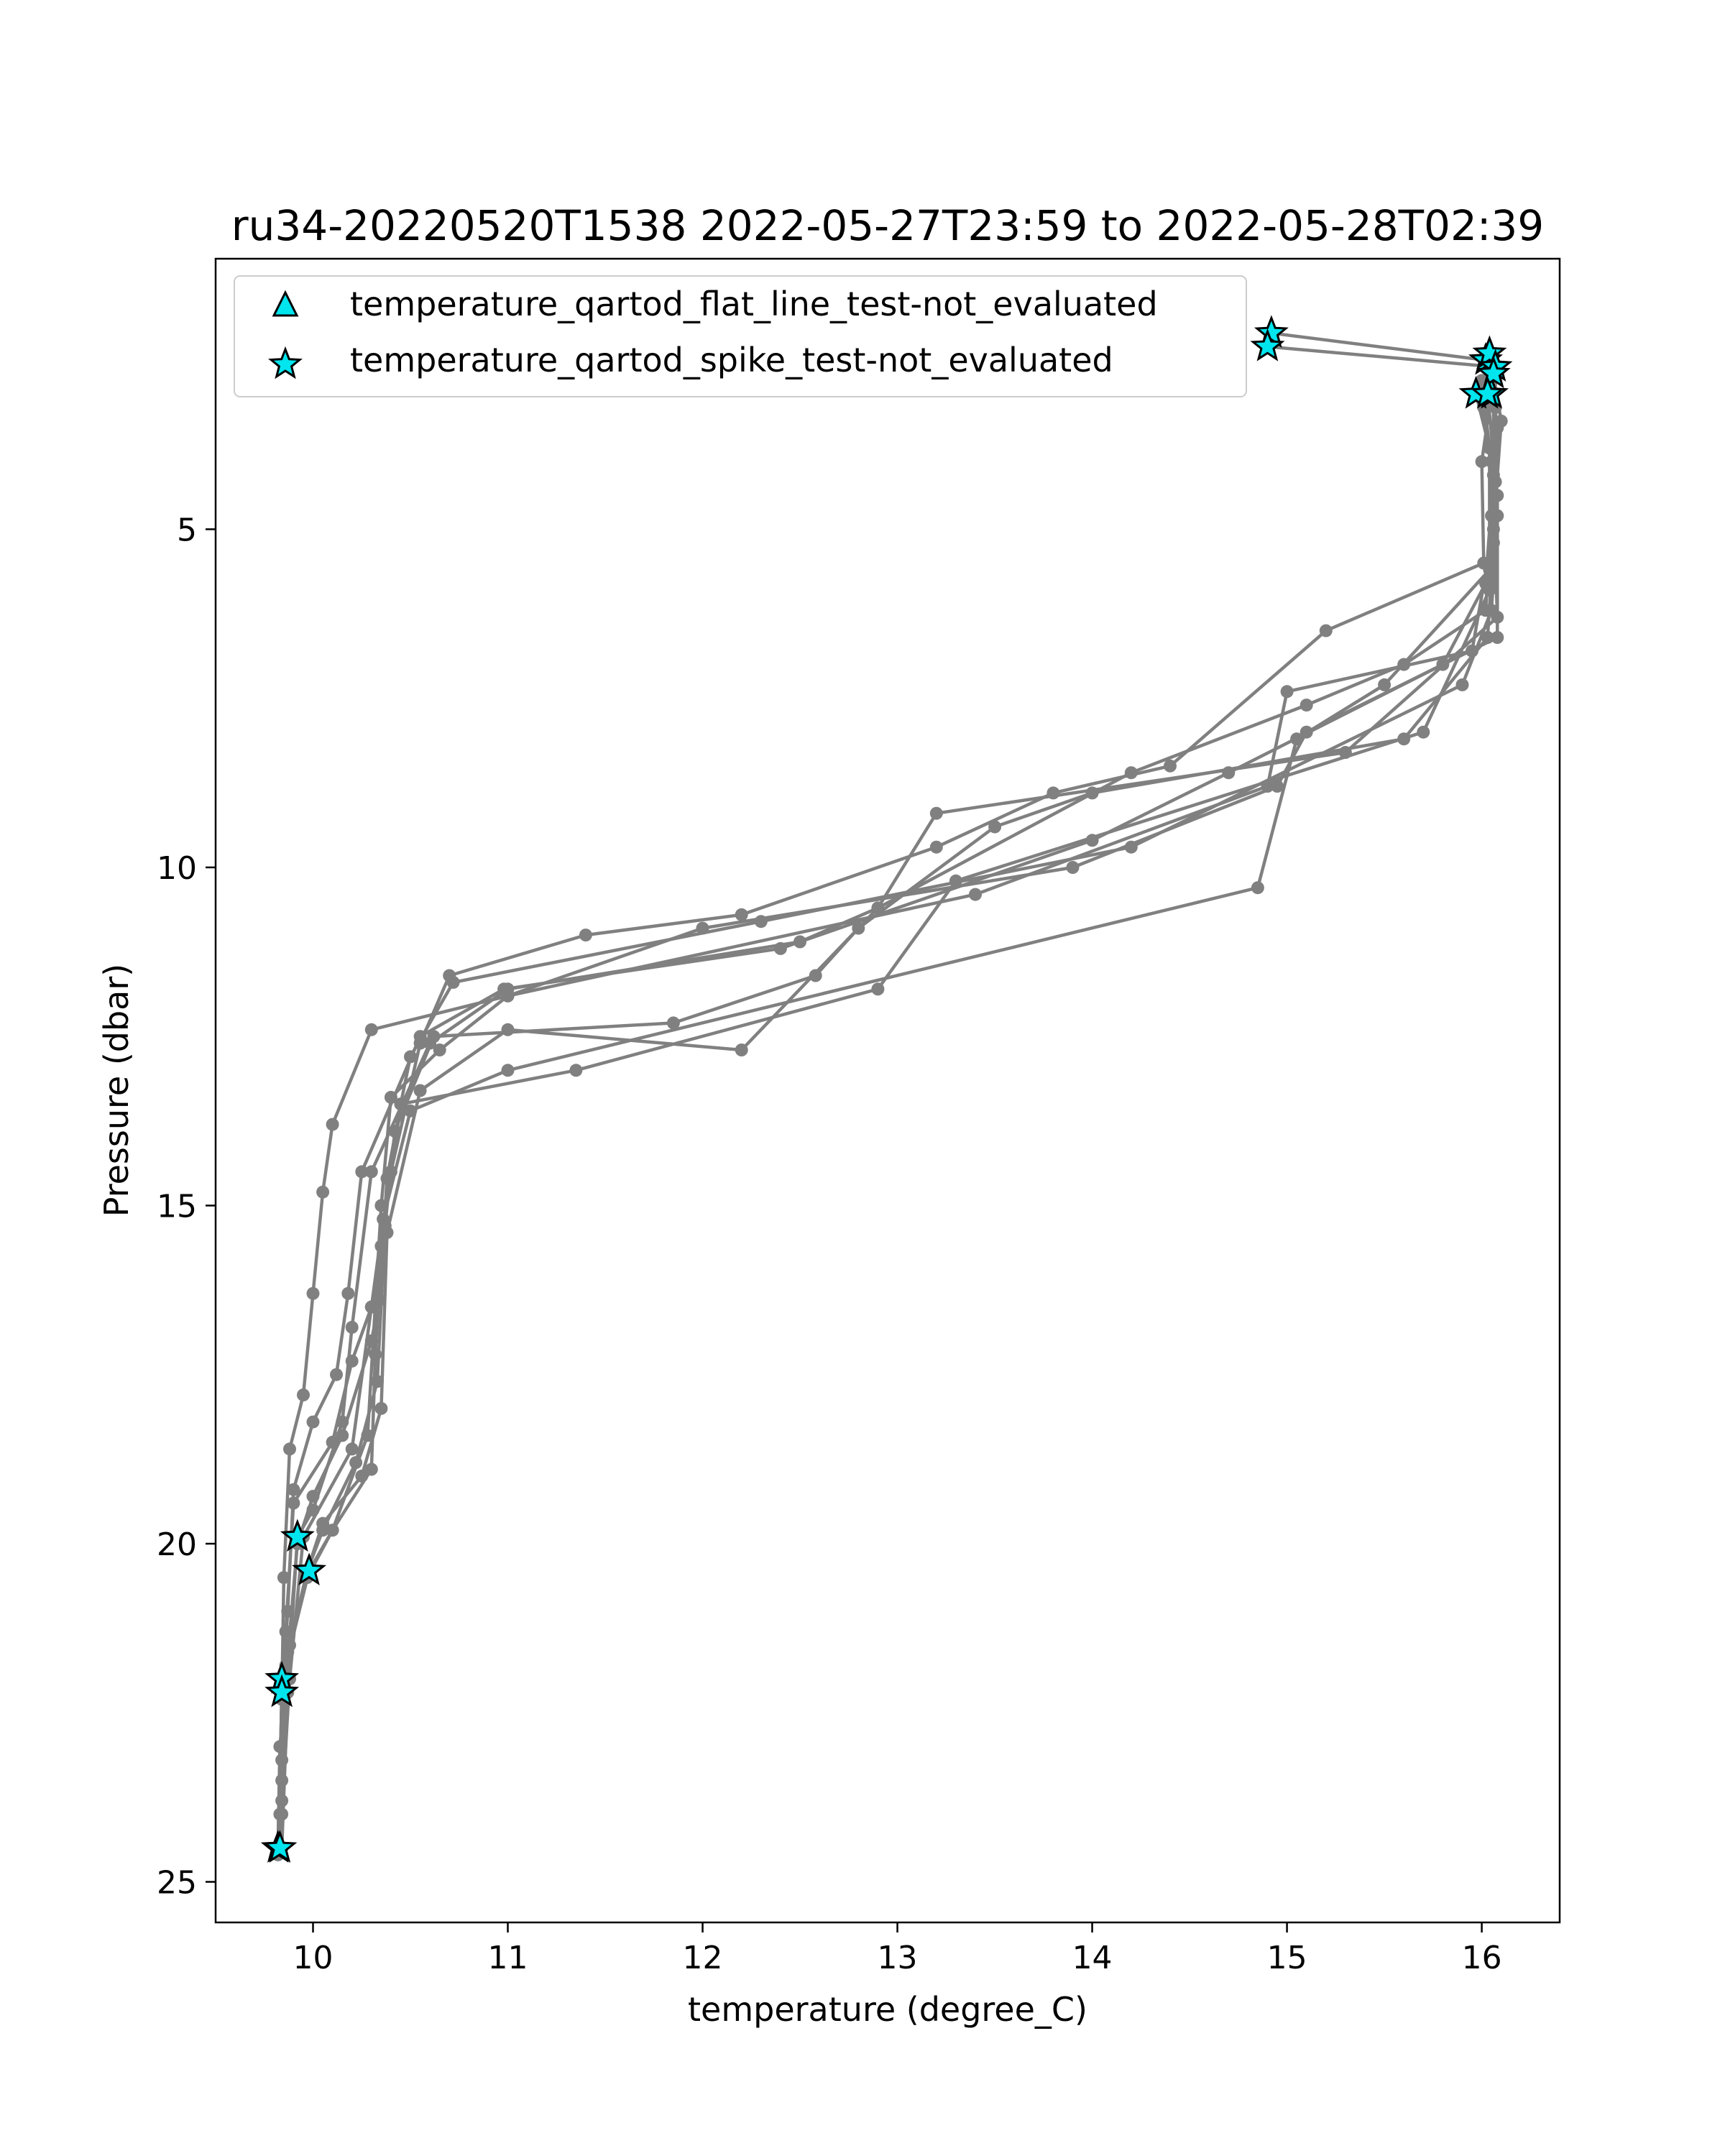 This screenshot has width=1725, height=2156. What do you see at coordinates (313, 1958) in the screenshot?
I see `x-tick-label-10: 10` at bounding box center [313, 1958].